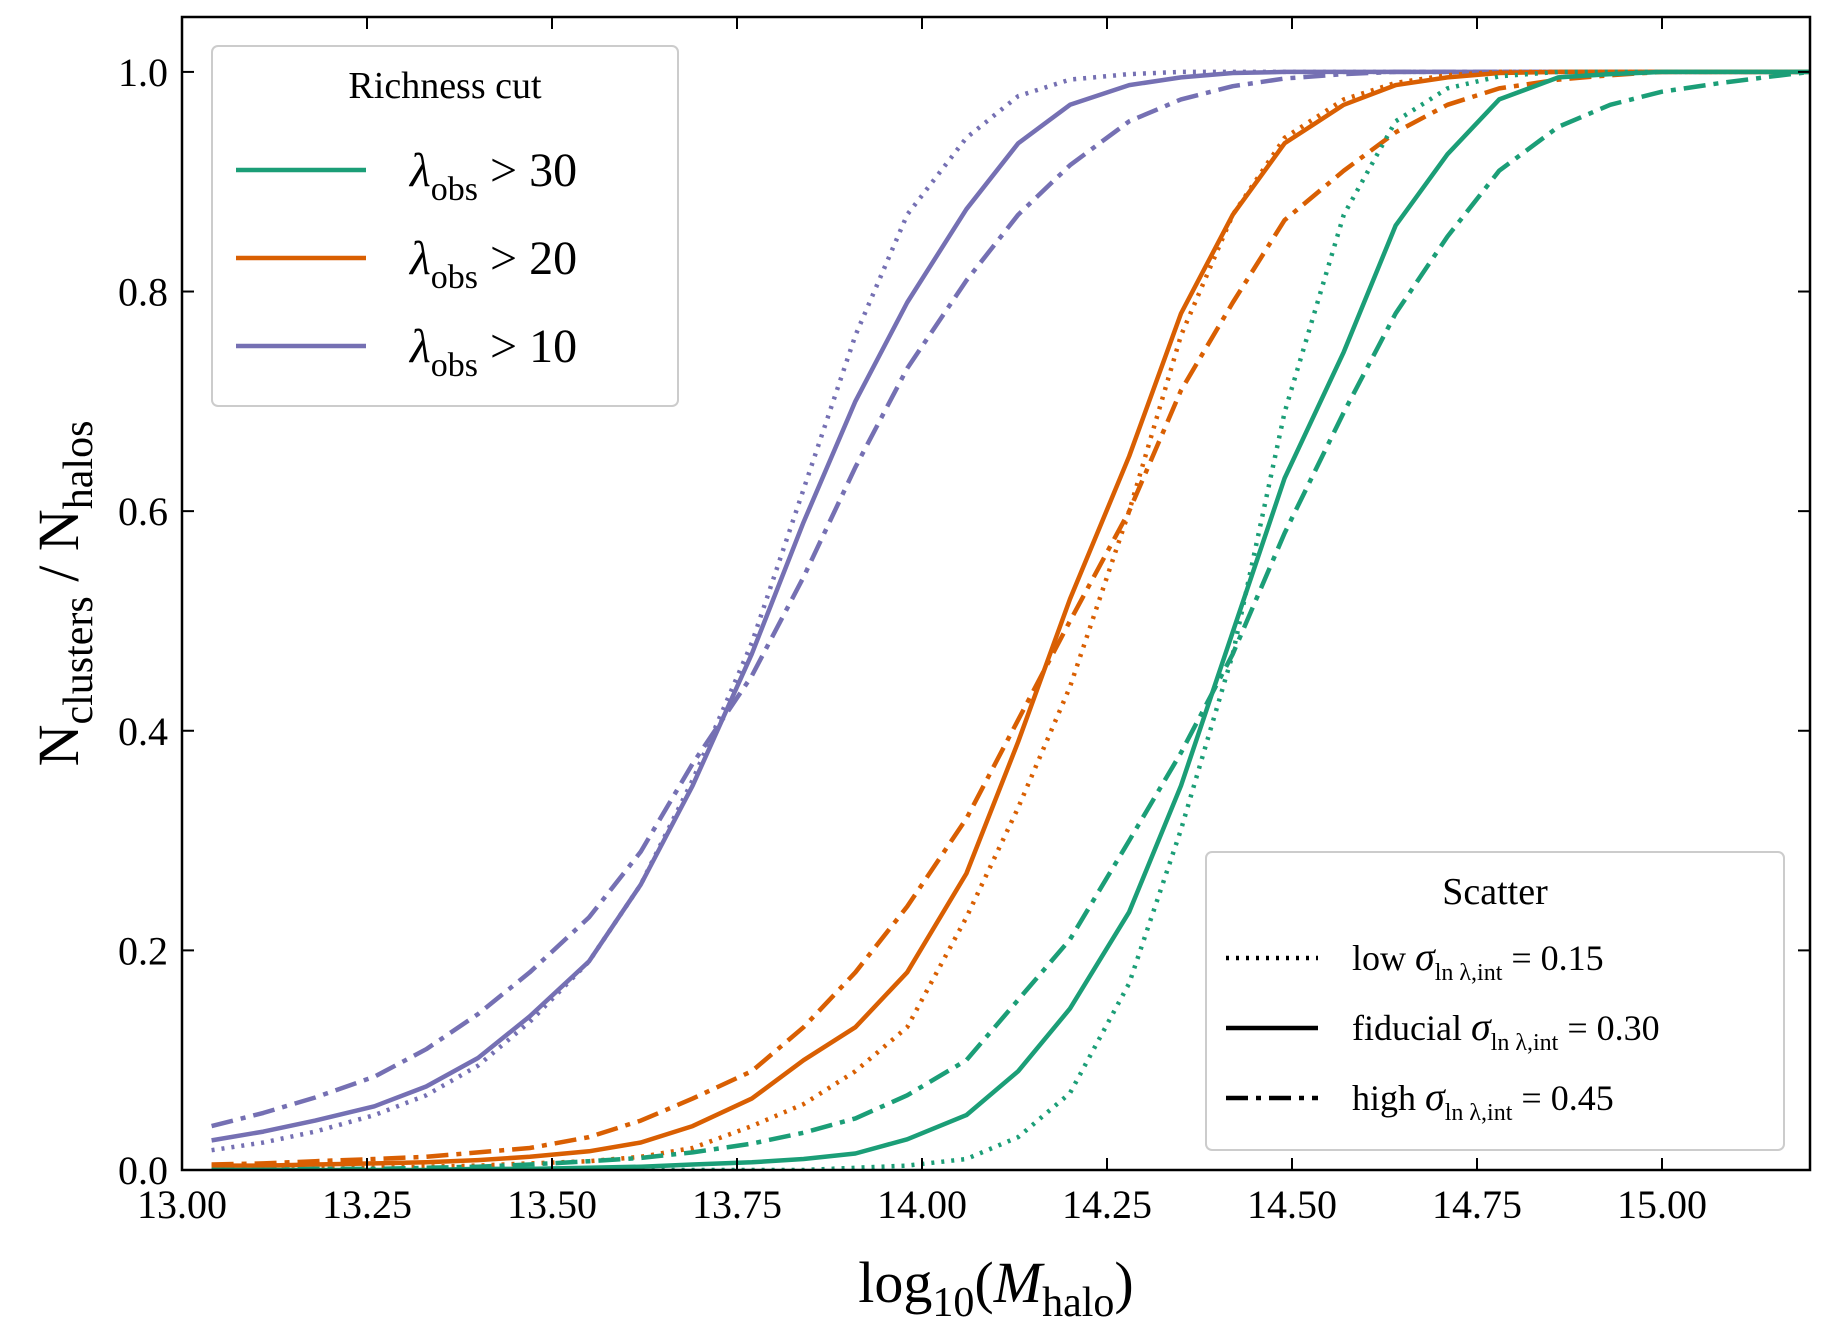 The width and height of the screenshot is (1822, 1331). I want to click on x-tick-label: 13.00, so click(182, 1204).